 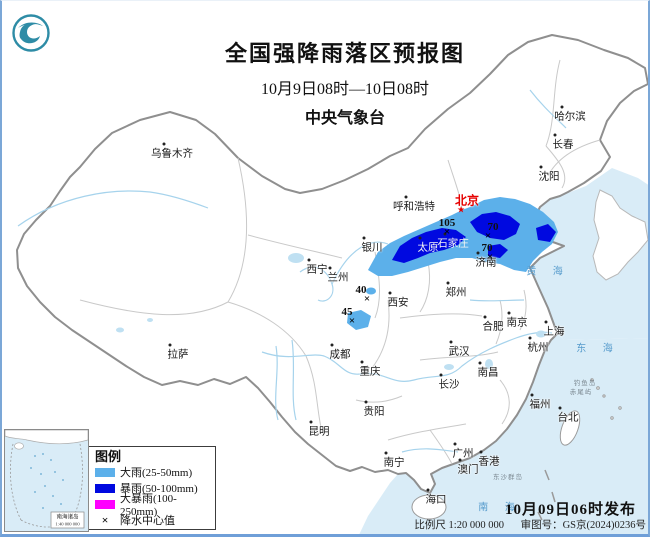 What do you see at coordinates (147, 521) in the screenshot?
I see `legend-label: 降水中心值` at bounding box center [147, 521].